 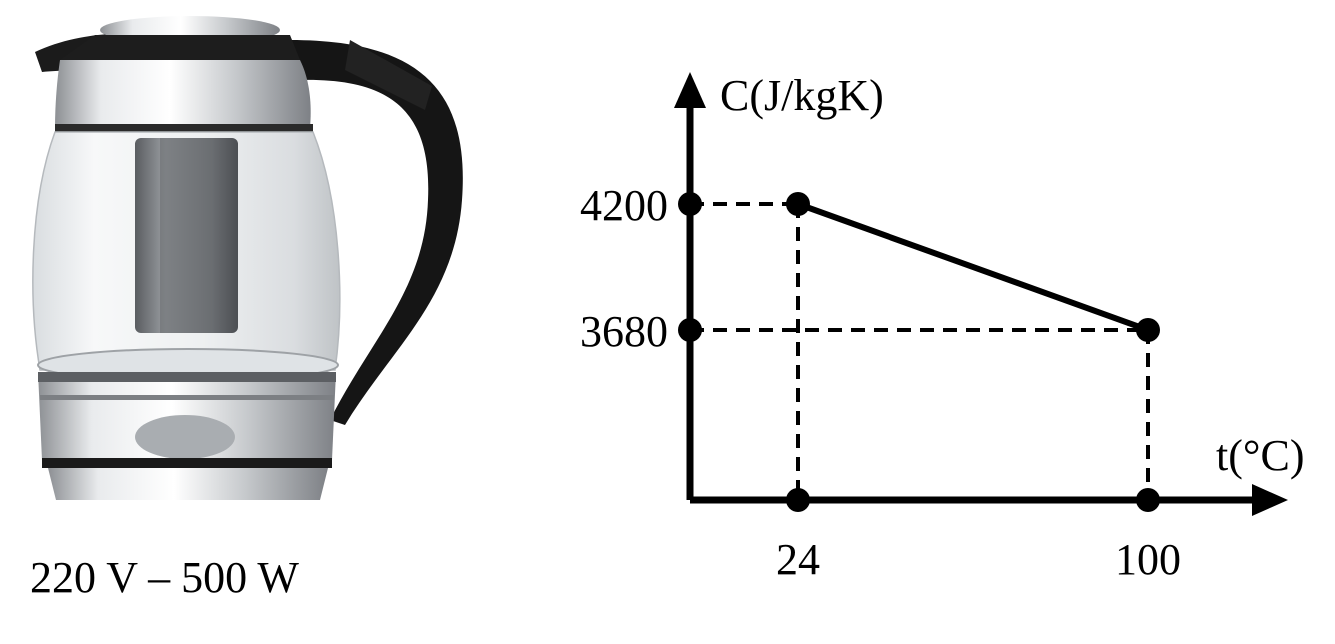 What do you see at coordinates (1260, 455) in the screenshot?
I see `x-axis-label: t(°C)` at bounding box center [1260, 455].